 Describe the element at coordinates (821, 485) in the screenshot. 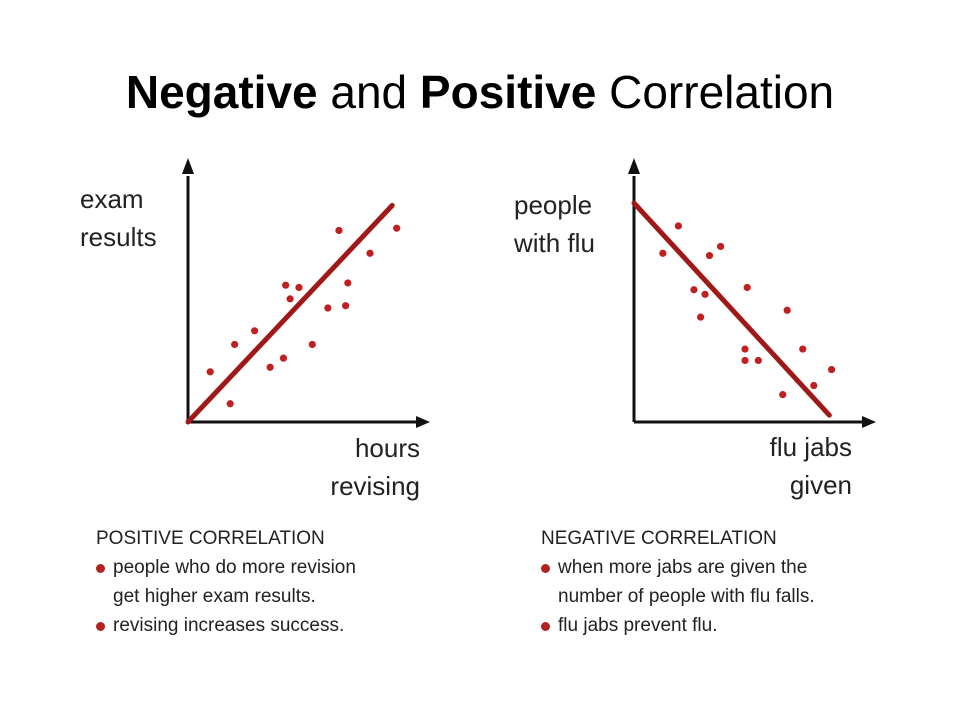

I see `x-axis-label-line: given` at that location.